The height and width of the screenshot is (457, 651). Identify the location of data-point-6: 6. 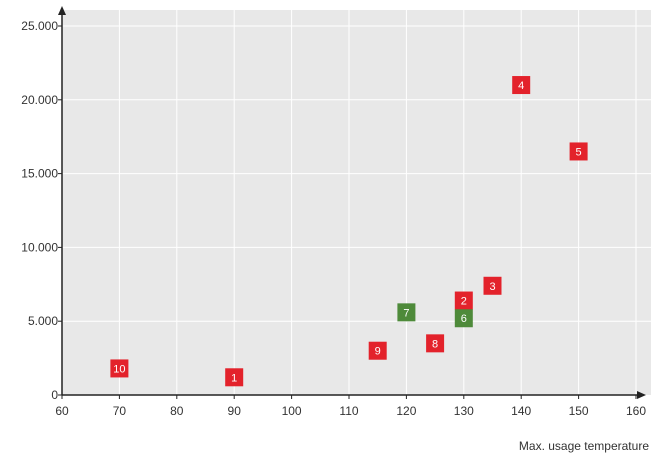
(463, 318).